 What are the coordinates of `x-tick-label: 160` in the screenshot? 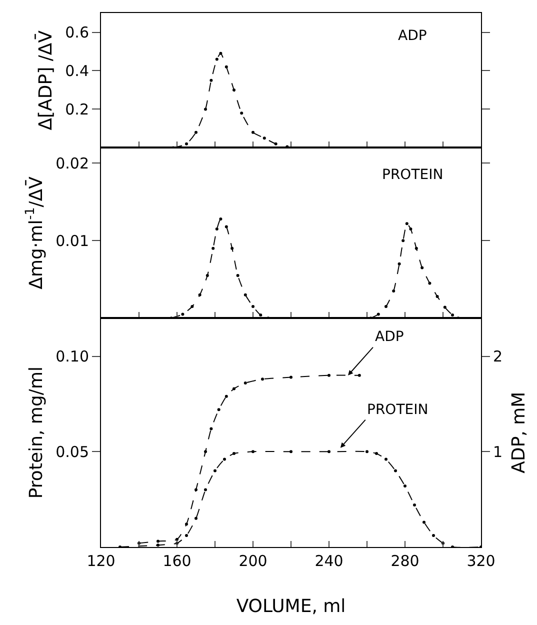 It's located at (177, 561).